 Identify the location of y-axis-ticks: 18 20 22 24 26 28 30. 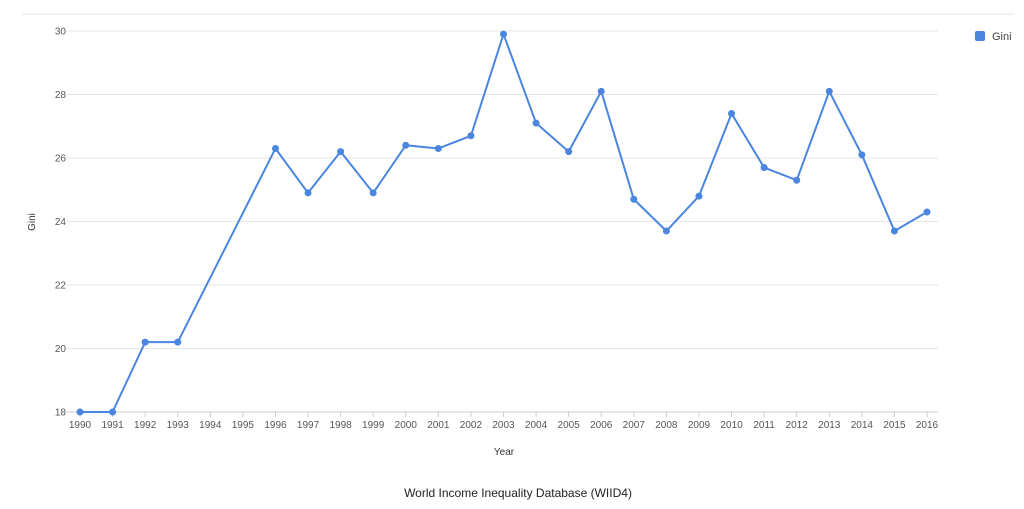
(61, 223).